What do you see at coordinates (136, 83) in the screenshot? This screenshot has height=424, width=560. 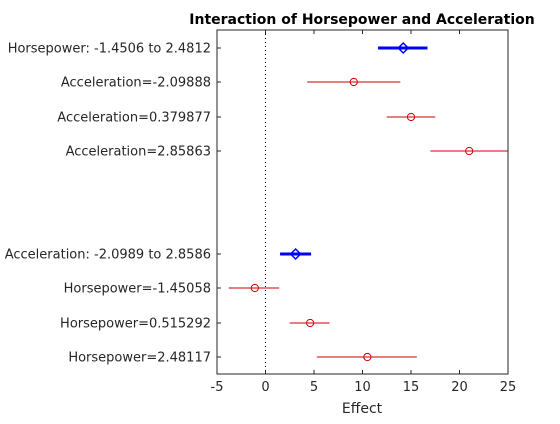 I see `row-label: Acceleration=-2.09888` at bounding box center [136, 83].